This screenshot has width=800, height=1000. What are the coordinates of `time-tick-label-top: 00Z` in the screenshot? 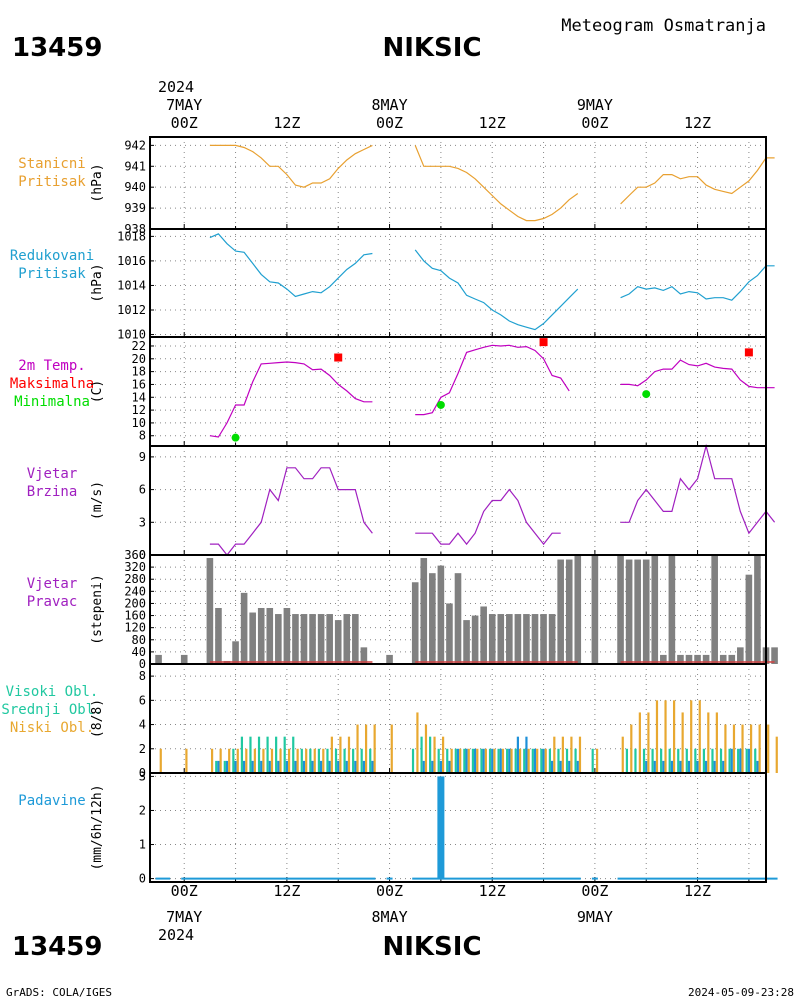 It's located at (389, 123).